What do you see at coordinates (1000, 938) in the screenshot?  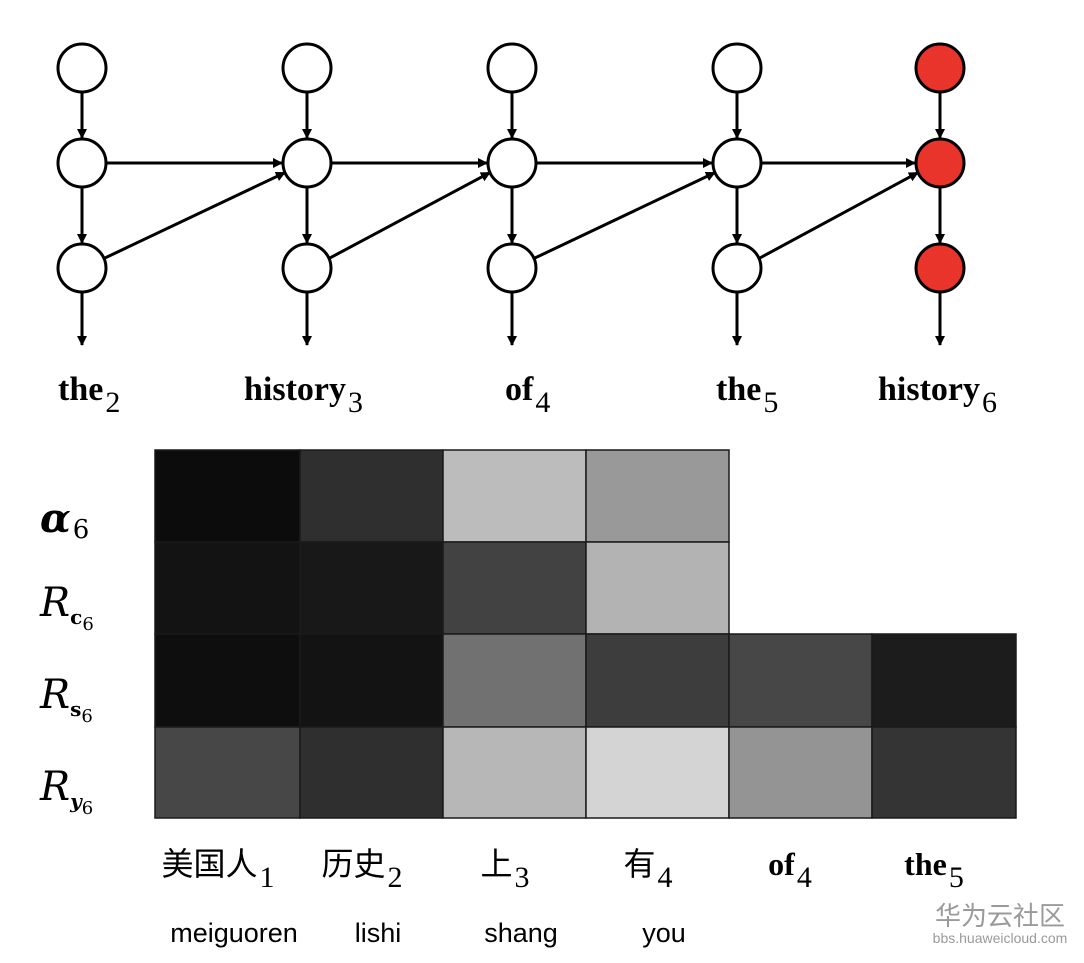 I see `watermark-url: bbs.huaweicloud.com` at bounding box center [1000, 938].